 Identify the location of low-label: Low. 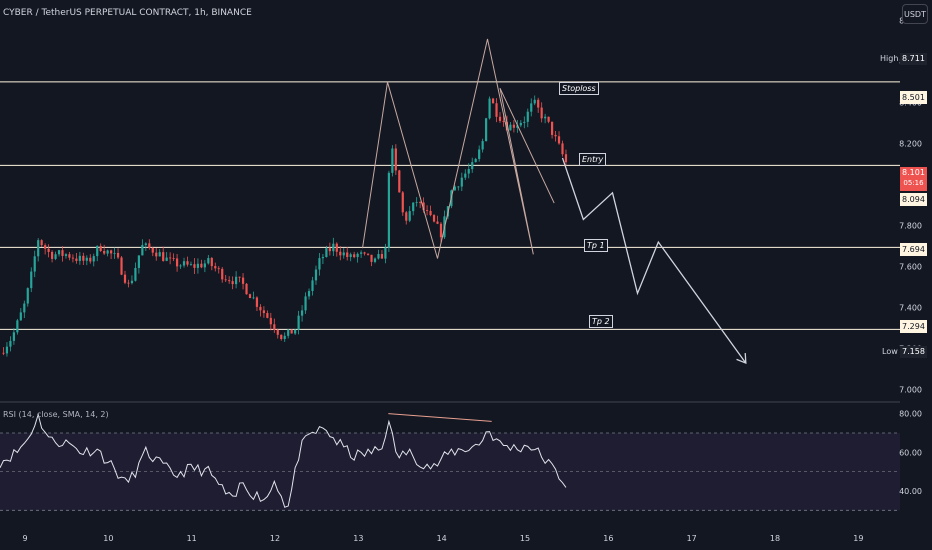
(890, 351).